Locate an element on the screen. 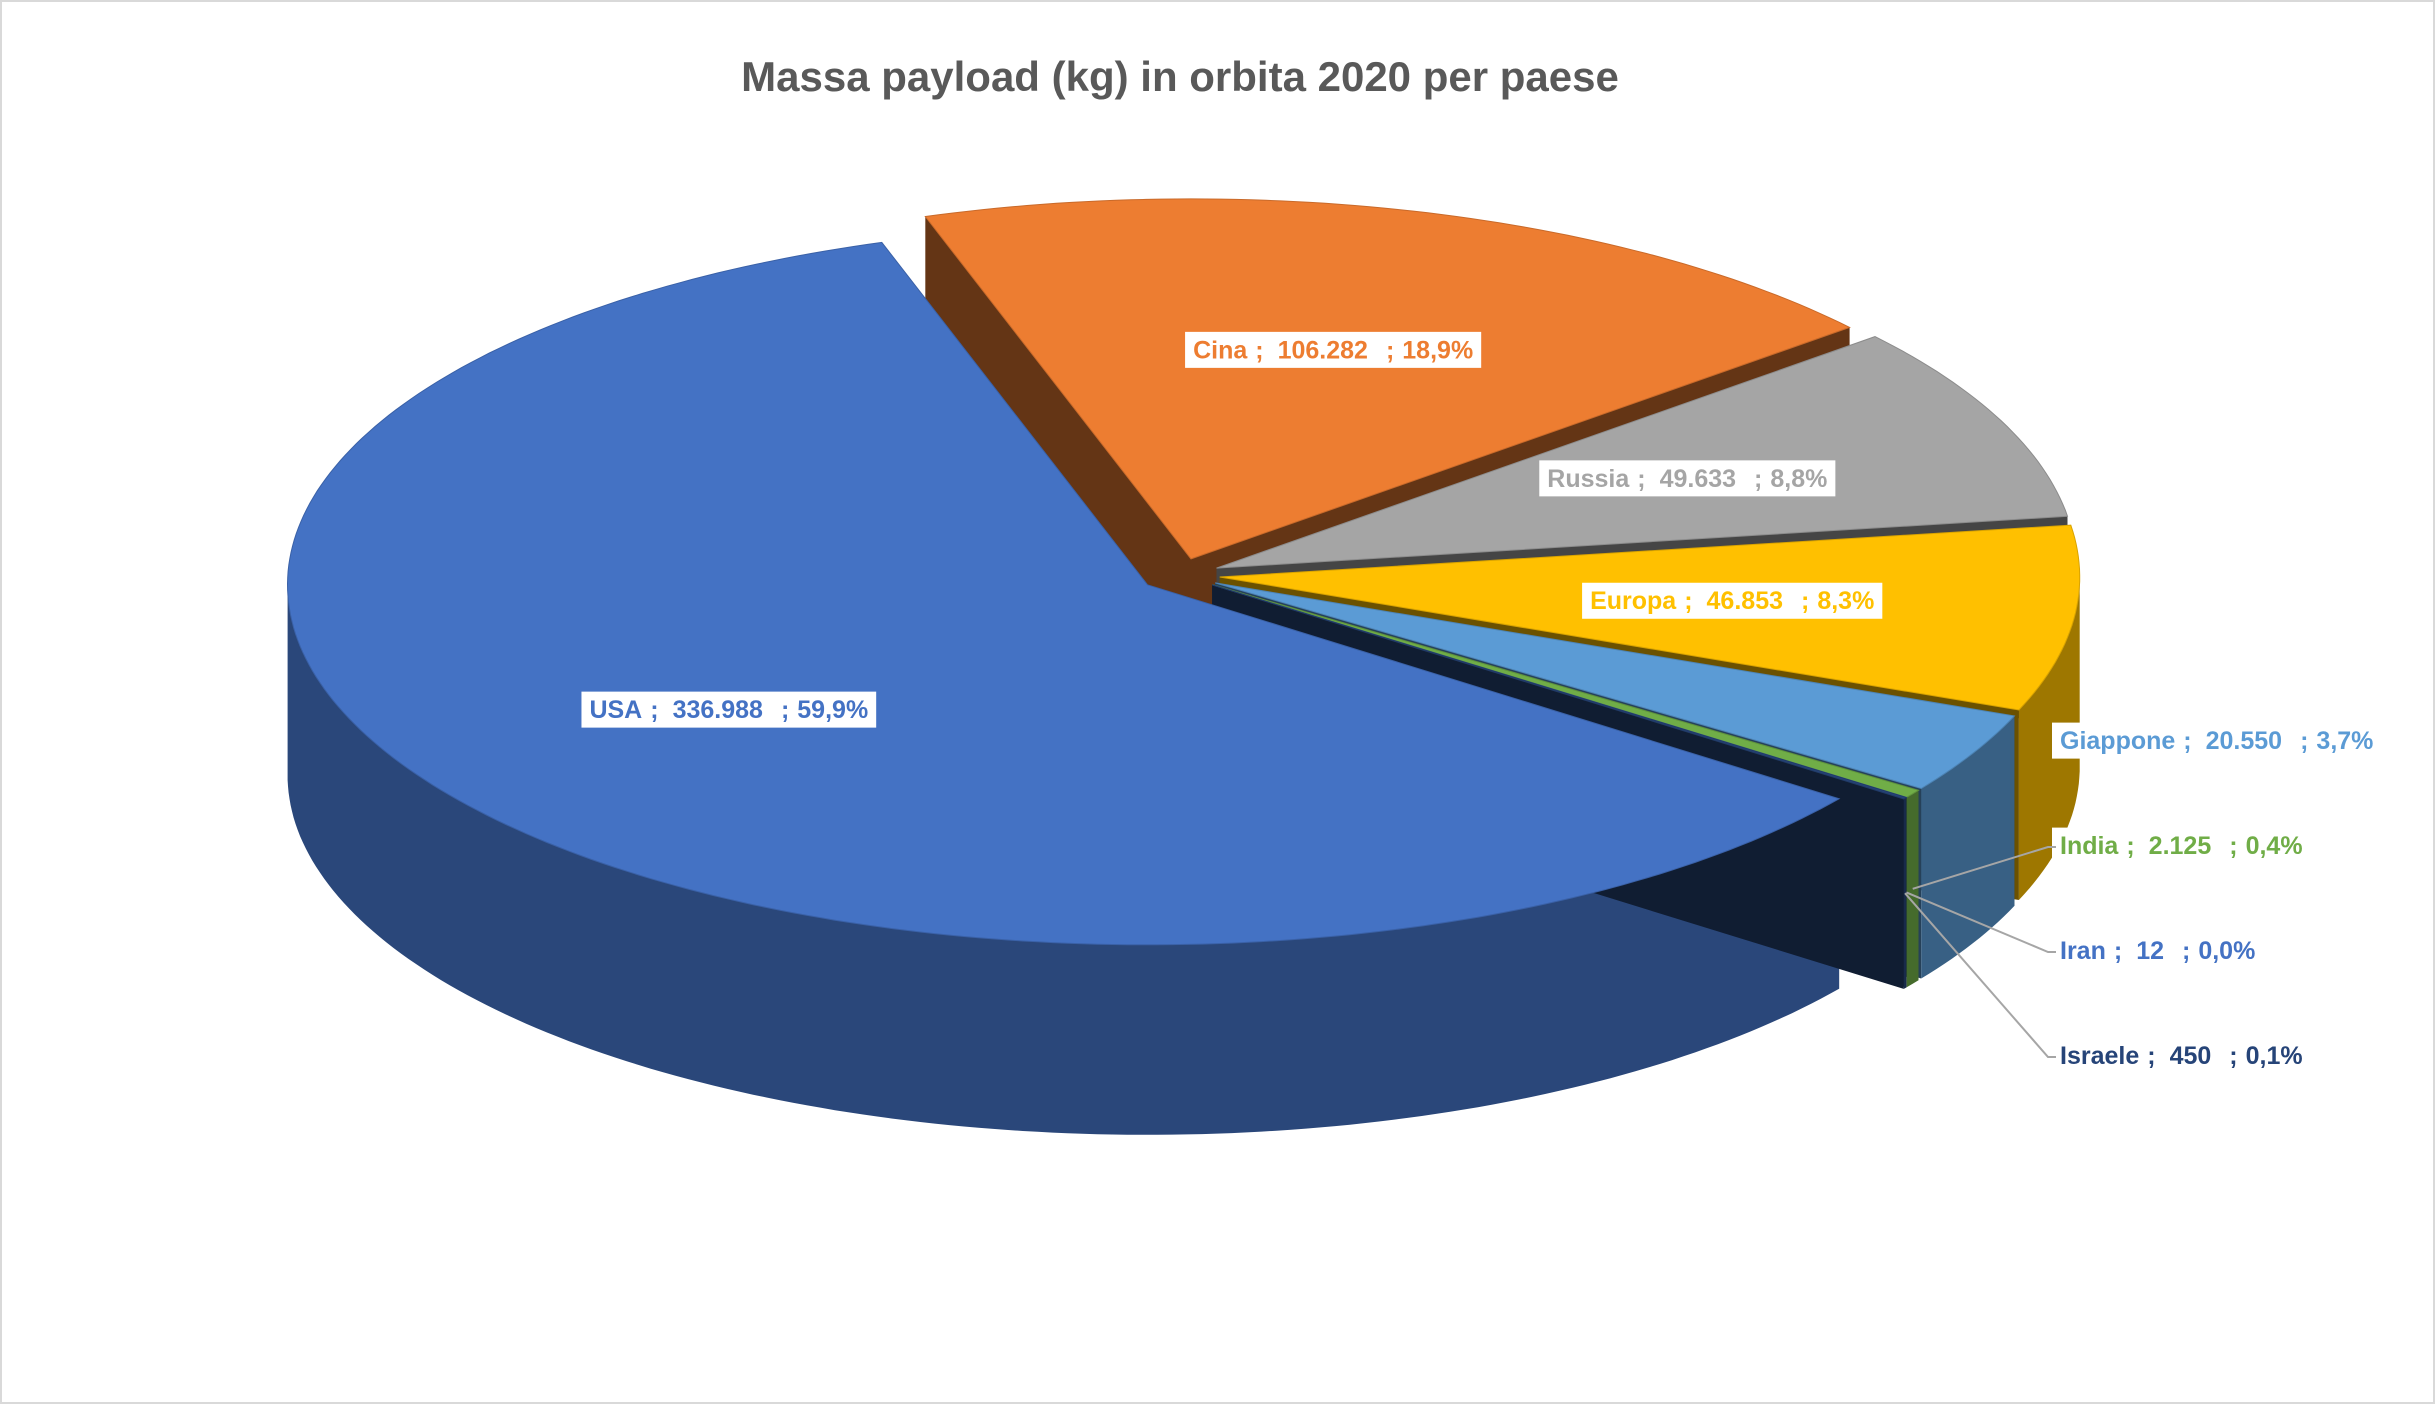  label-value: 46.853 is located at coordinates (1745, 601).